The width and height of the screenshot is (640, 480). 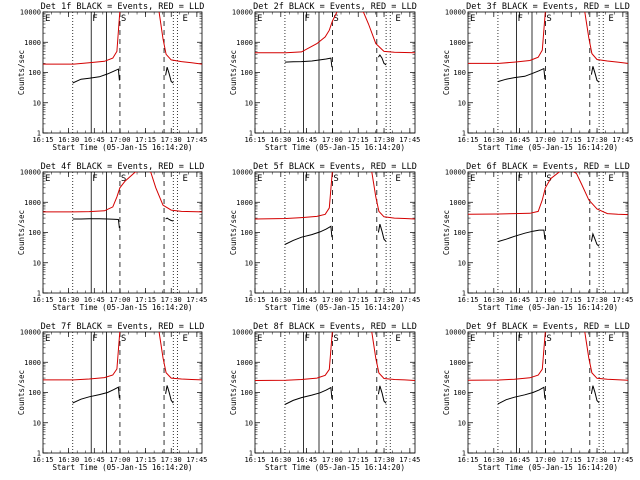 What do you see at coordinates (335, 327) in the screenshot?
I see `panel-title: Det 8f BLACK = Events, RED = LLD` at bounding box center [335, 327].